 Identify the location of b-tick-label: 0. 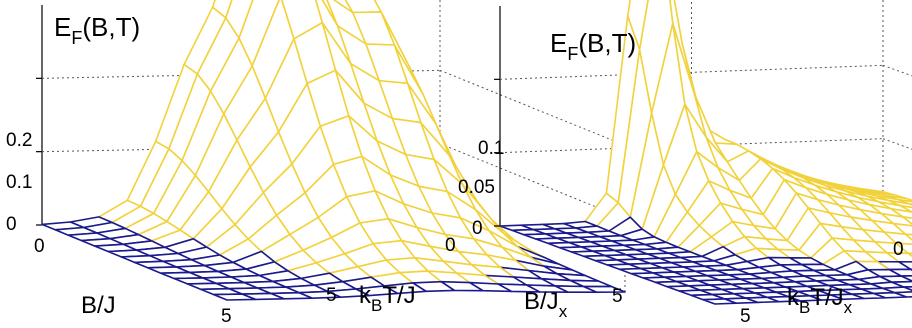
(39, 246).